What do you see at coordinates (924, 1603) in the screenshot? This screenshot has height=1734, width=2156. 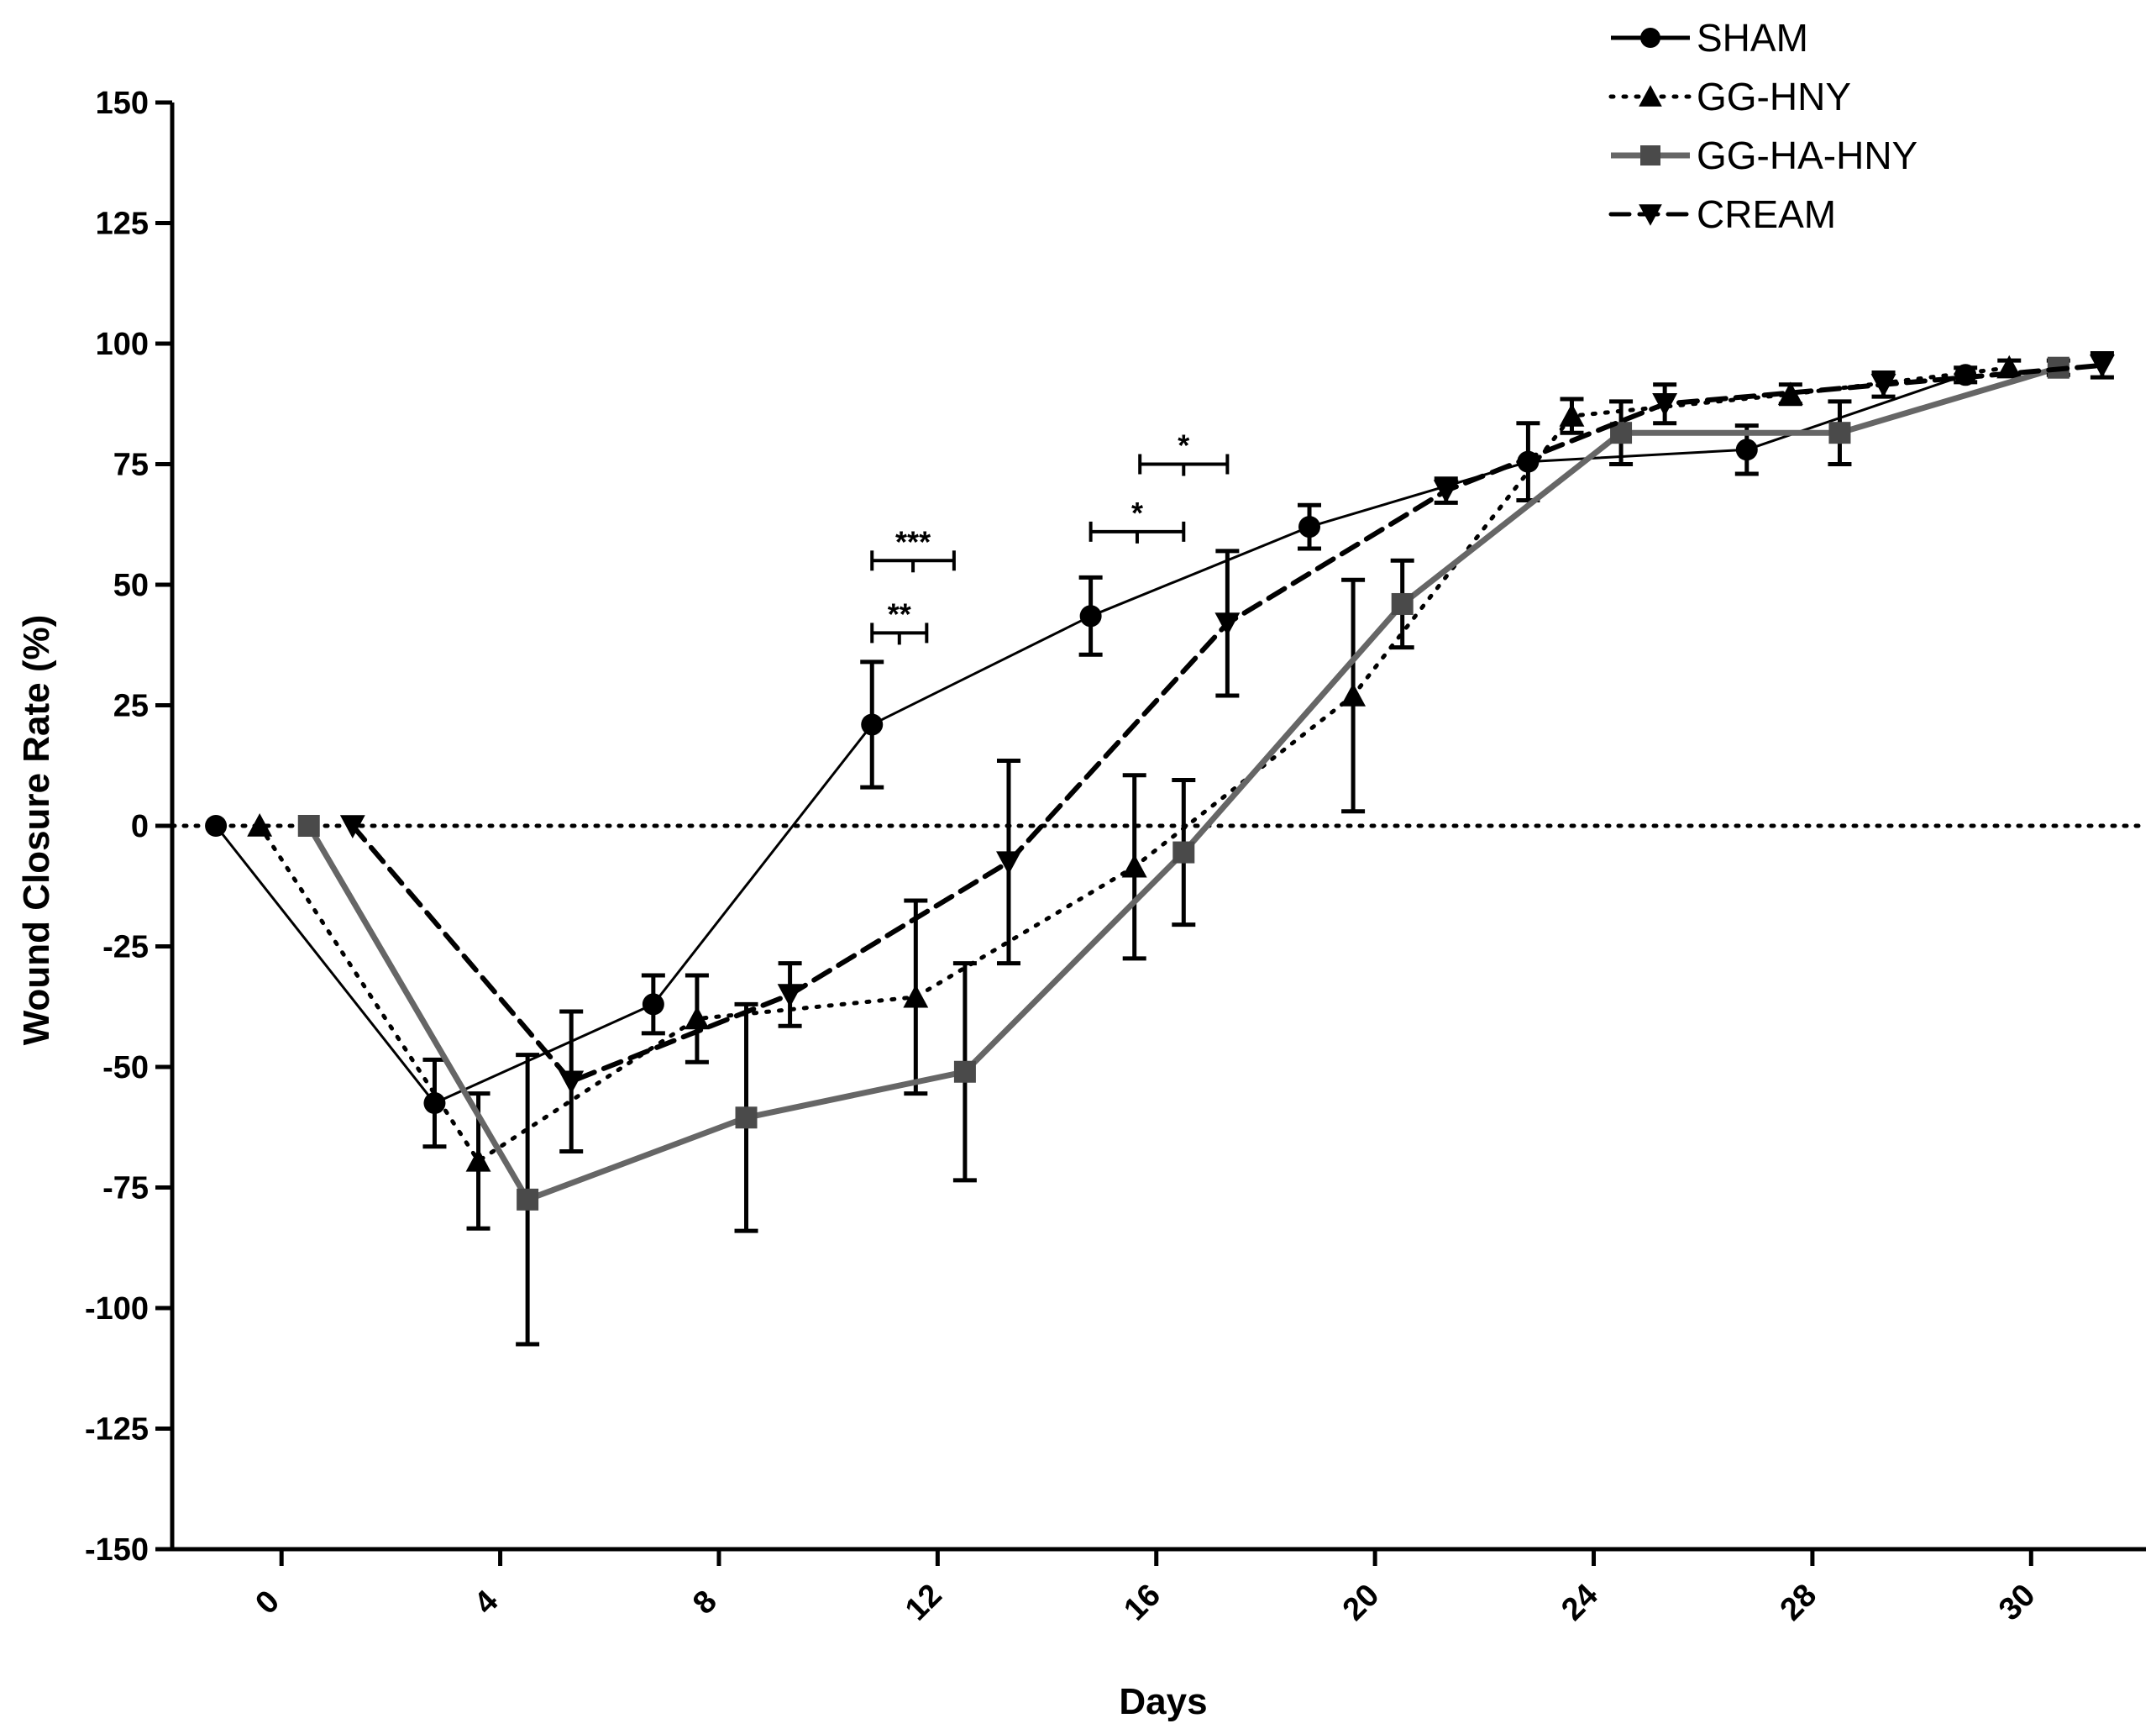 I see `x-tick-label: 12` at bounding box center [924, 1603].